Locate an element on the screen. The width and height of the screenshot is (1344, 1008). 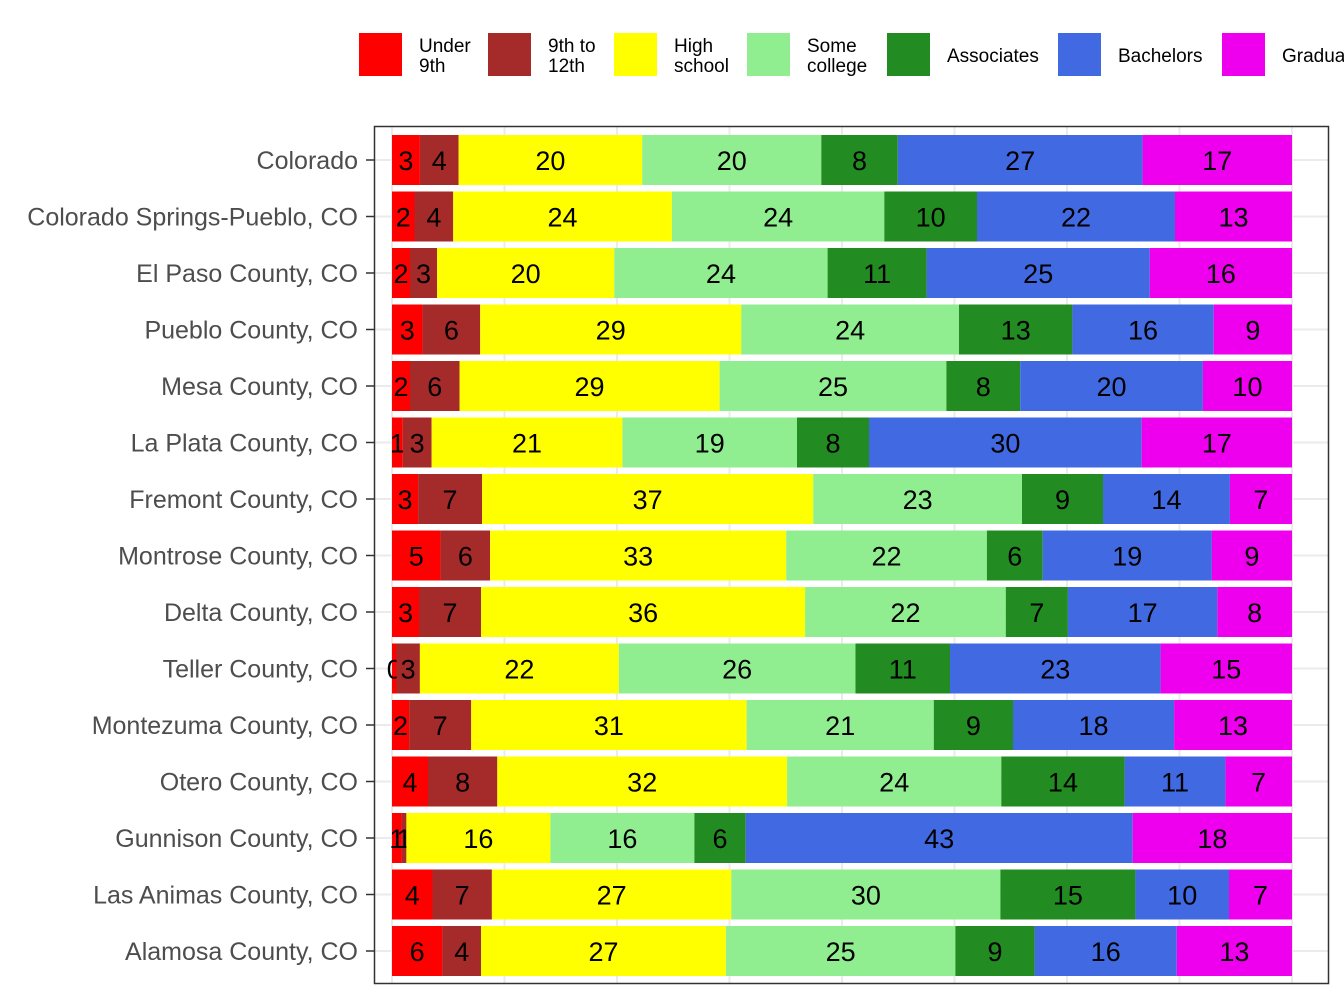
segment-value-label: 3 is located at coordinates (407, 331).